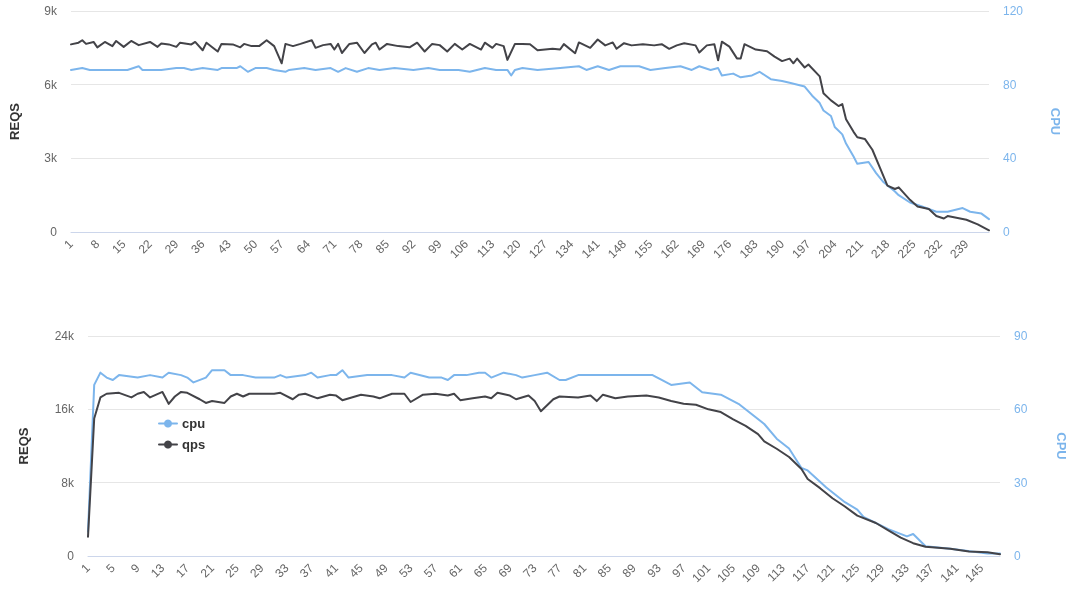 This screenshot has width=1080, height=612. Describe the element at coordinates (880, 249) in the screenshot. I see `x-tick-label: 218` at that location.